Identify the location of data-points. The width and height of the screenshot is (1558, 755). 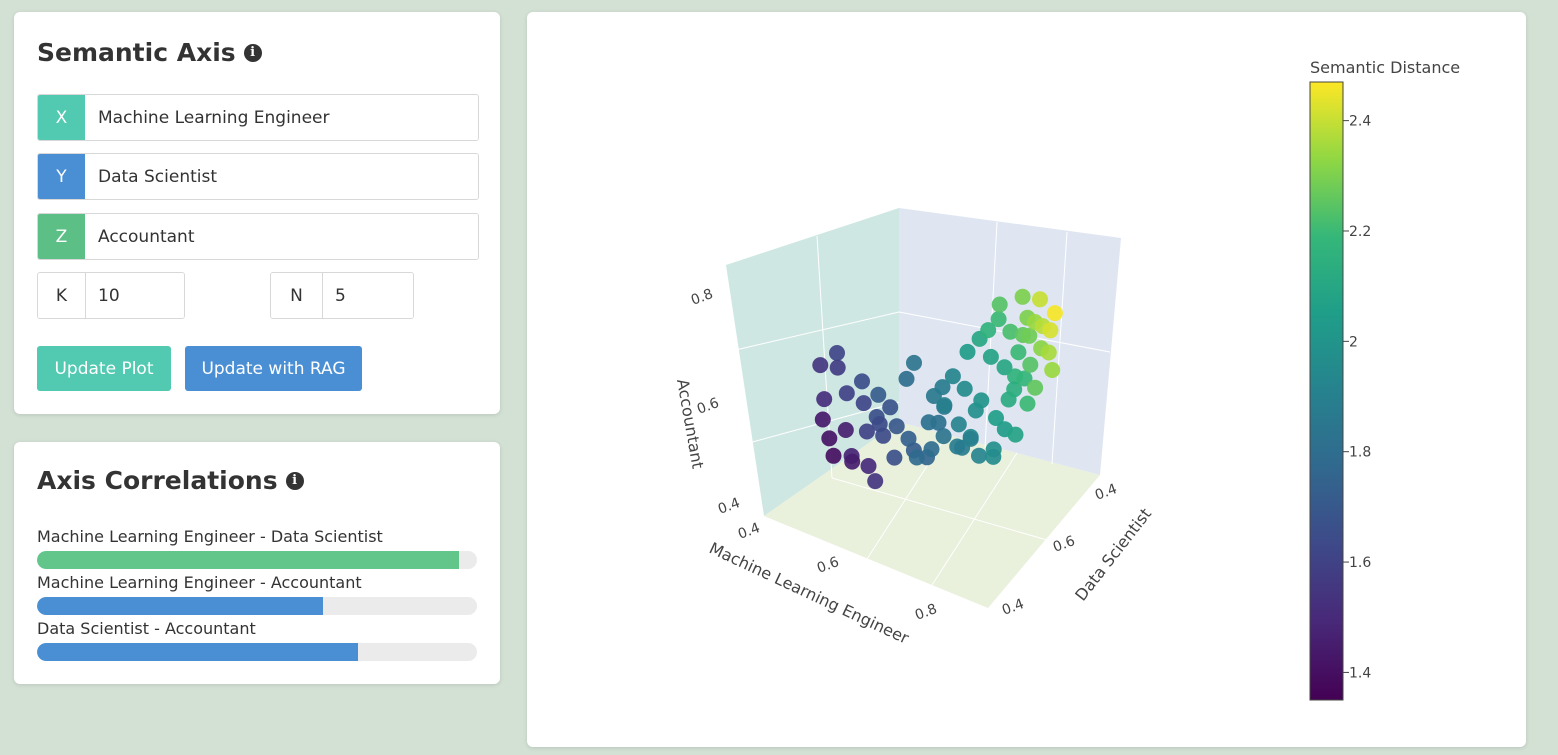
(937, 389).